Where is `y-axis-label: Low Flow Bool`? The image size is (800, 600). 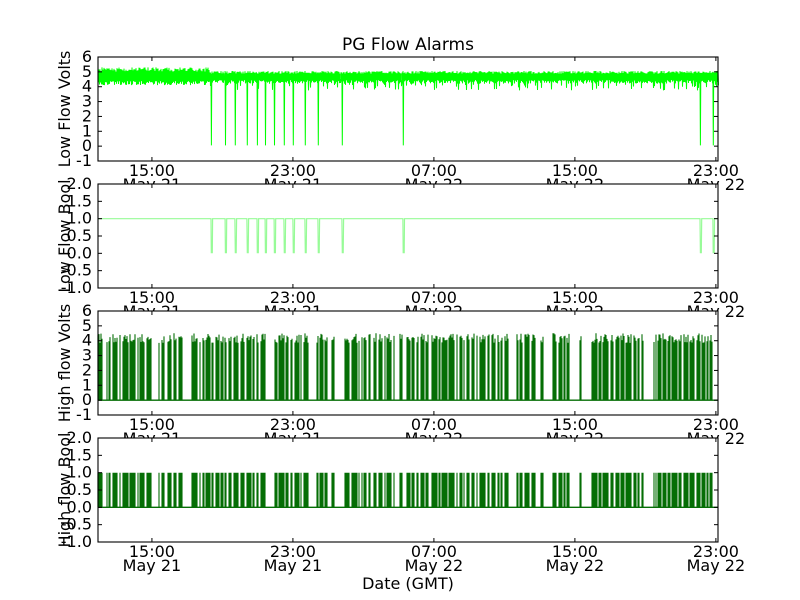 y-axis-label: Low Flow Bool is located at coordinates (64, 235).